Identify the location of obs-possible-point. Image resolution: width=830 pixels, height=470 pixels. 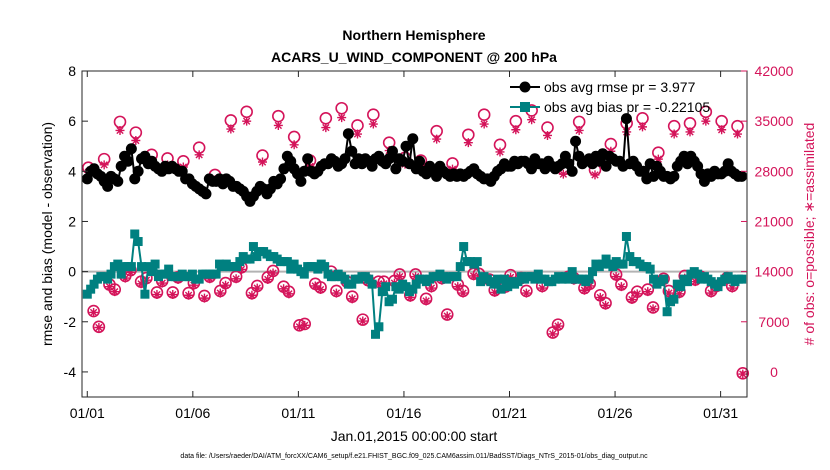
(743, 373).